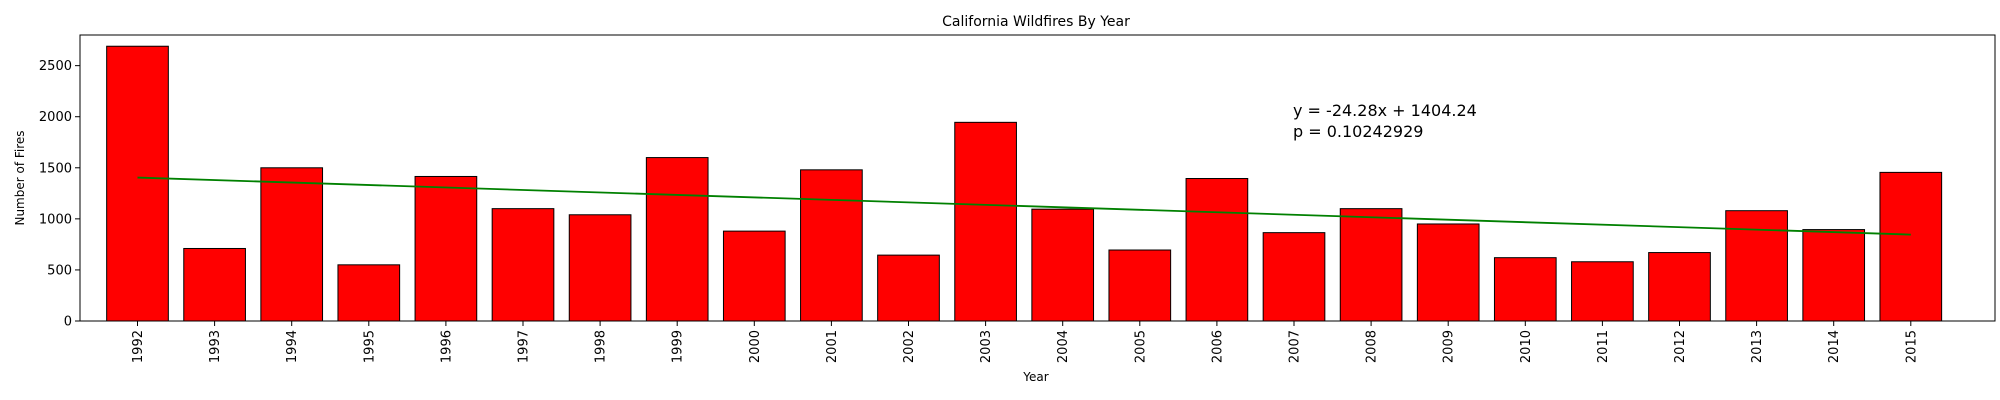 The width and height of the screenshot is (2000, 400). I want to click on bar-1999, so click(677, 239).